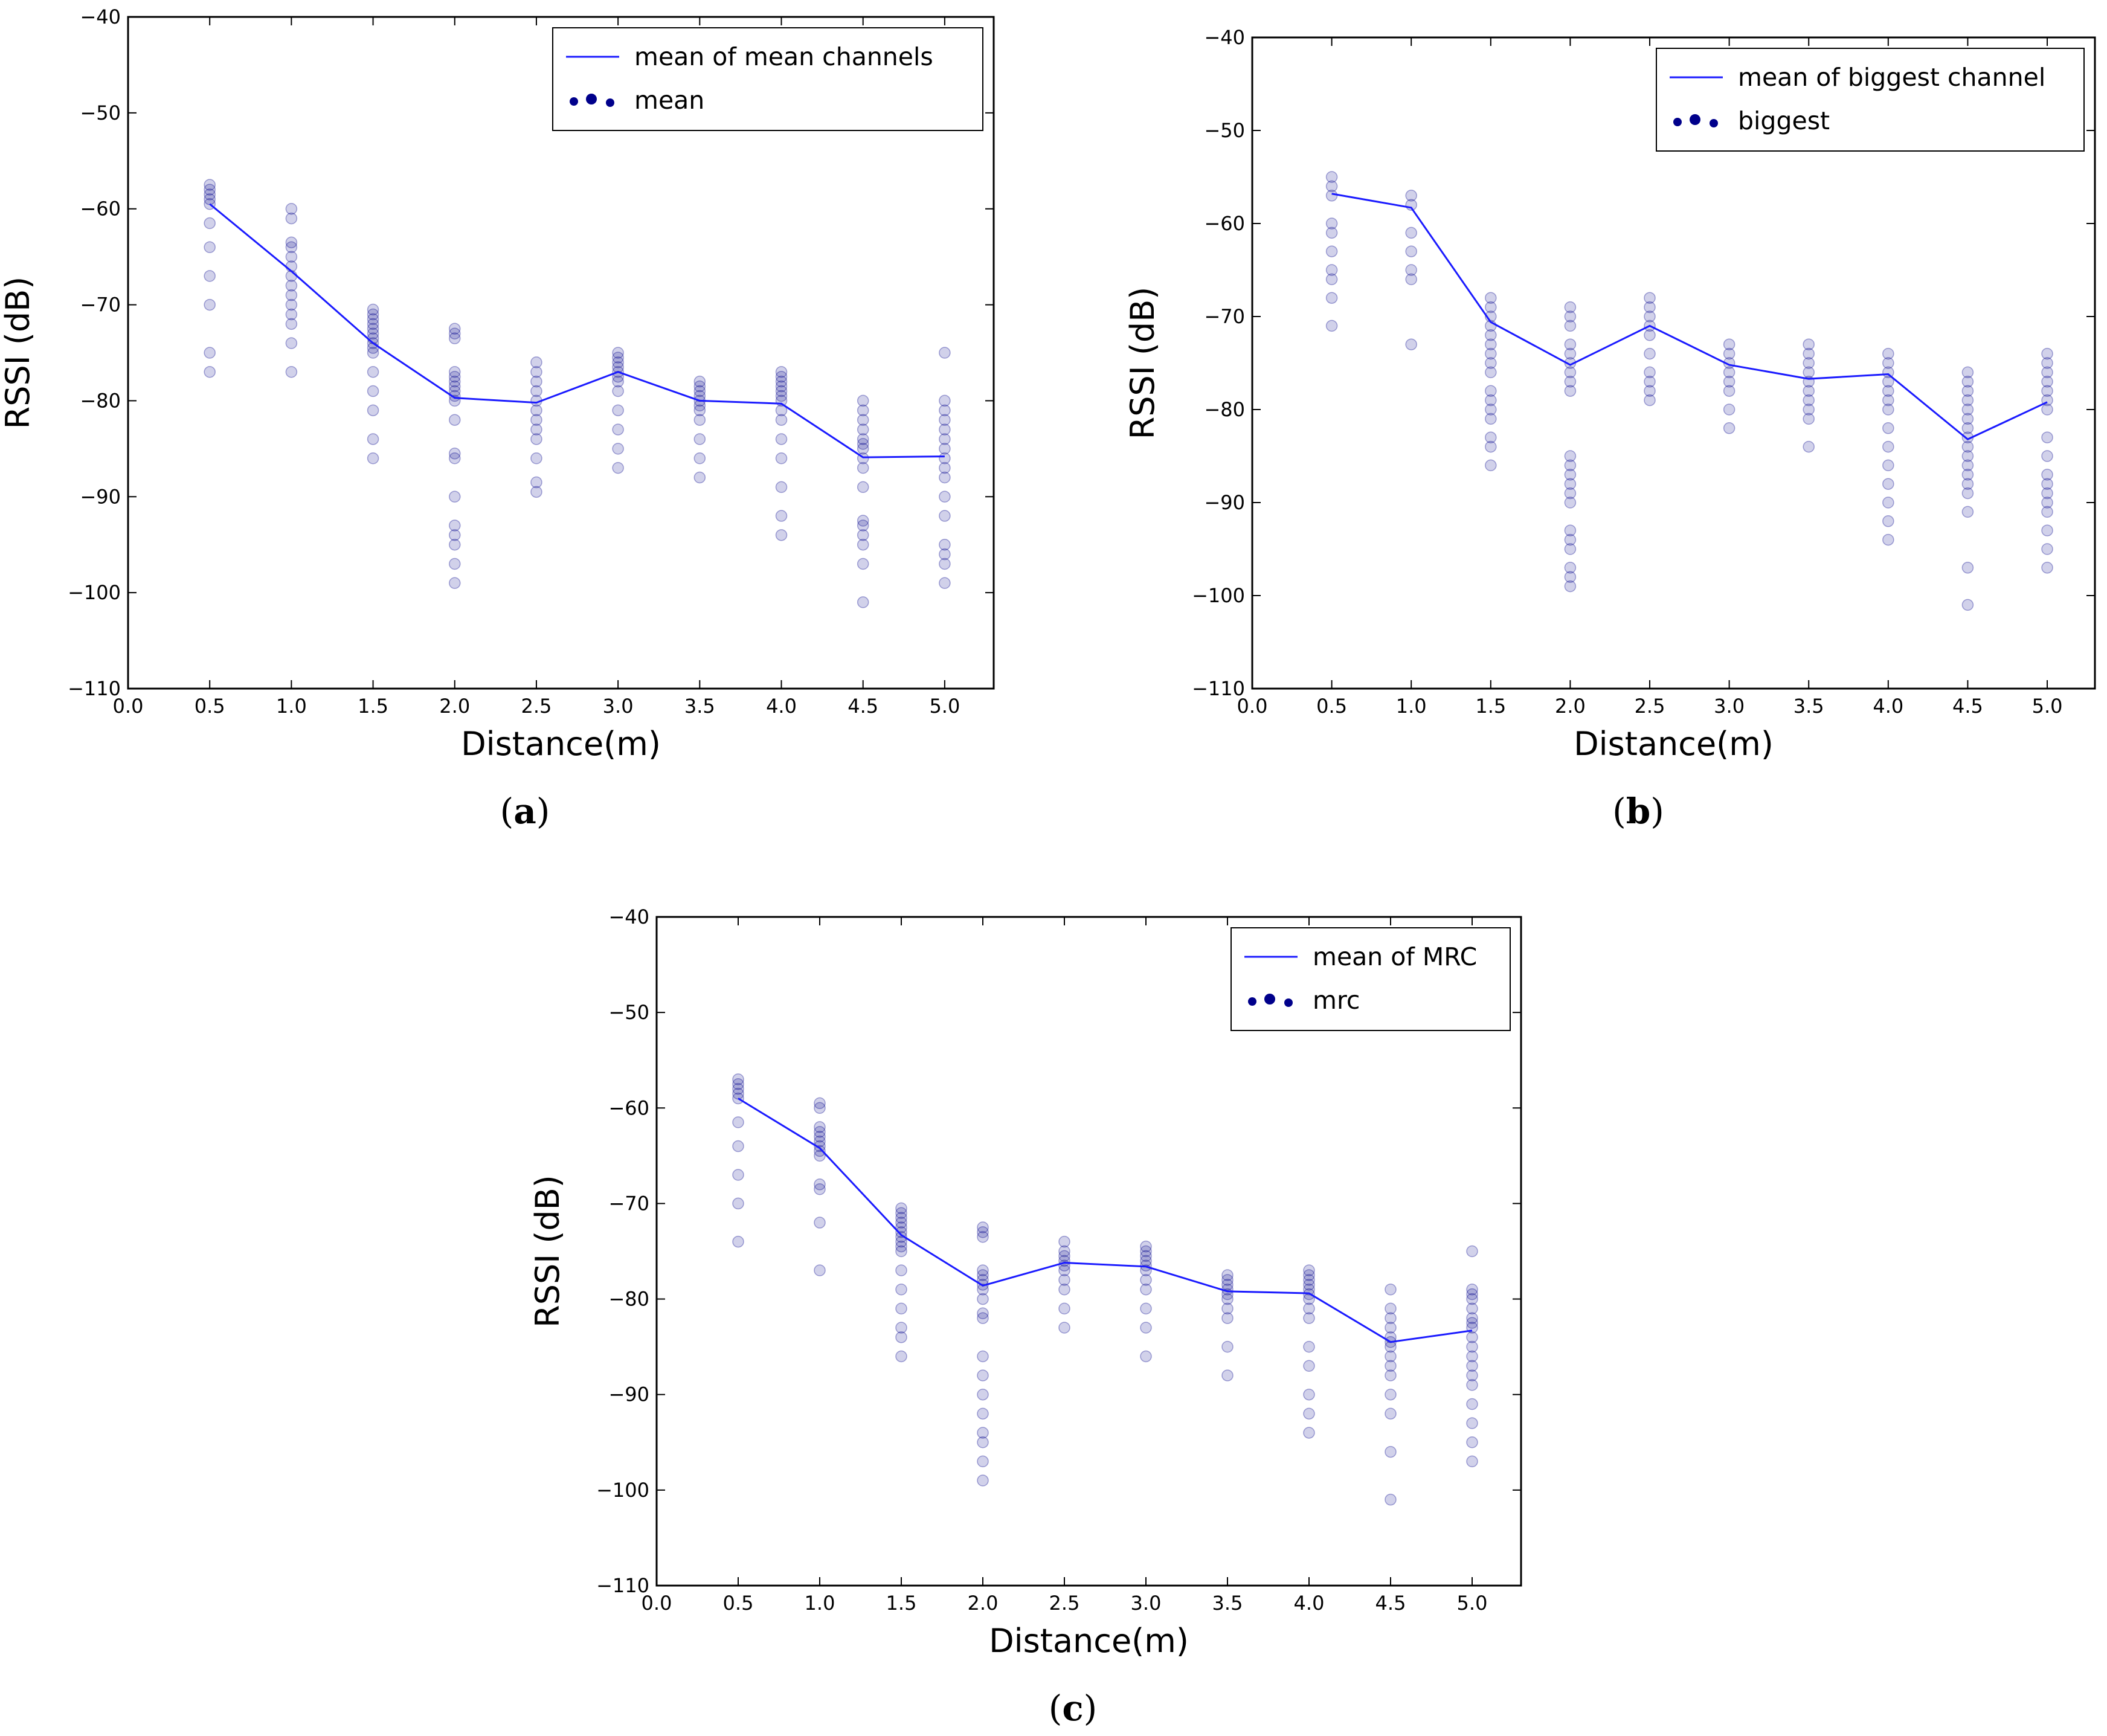 Image resolution: width=2107 pixels, height=1736 pixels. Describe the element at coordinates (1218, 595) in the screenshot. I see `y-tick-label: −100` at that location.